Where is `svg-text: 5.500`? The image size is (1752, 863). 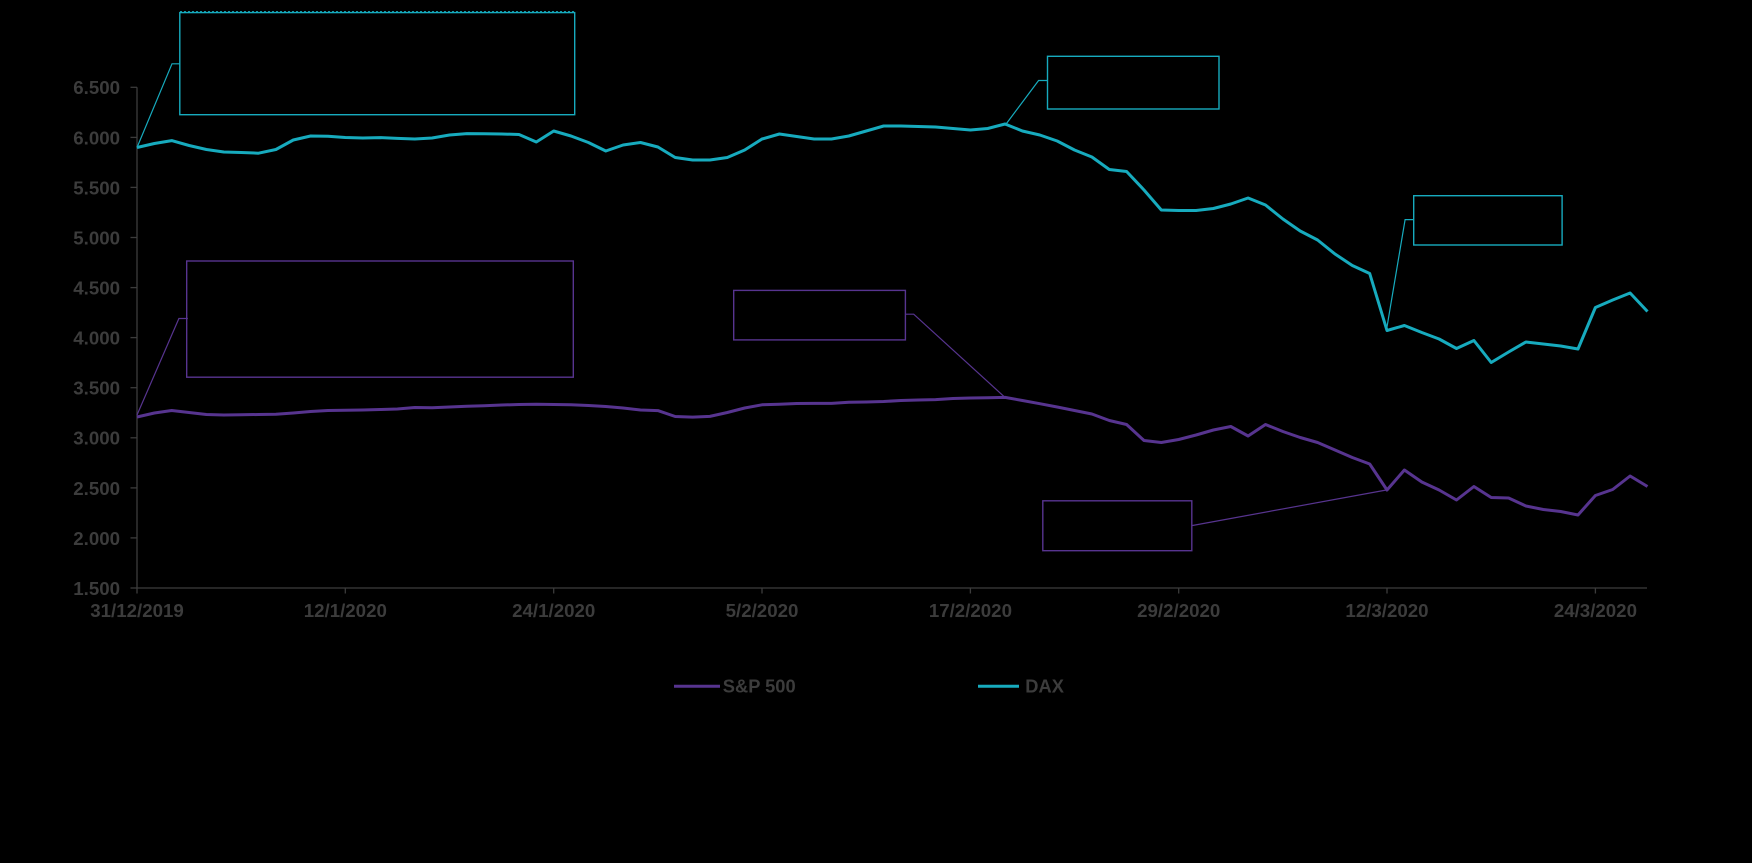
svg-text: 5.500 is located at coordinates (96, 187).